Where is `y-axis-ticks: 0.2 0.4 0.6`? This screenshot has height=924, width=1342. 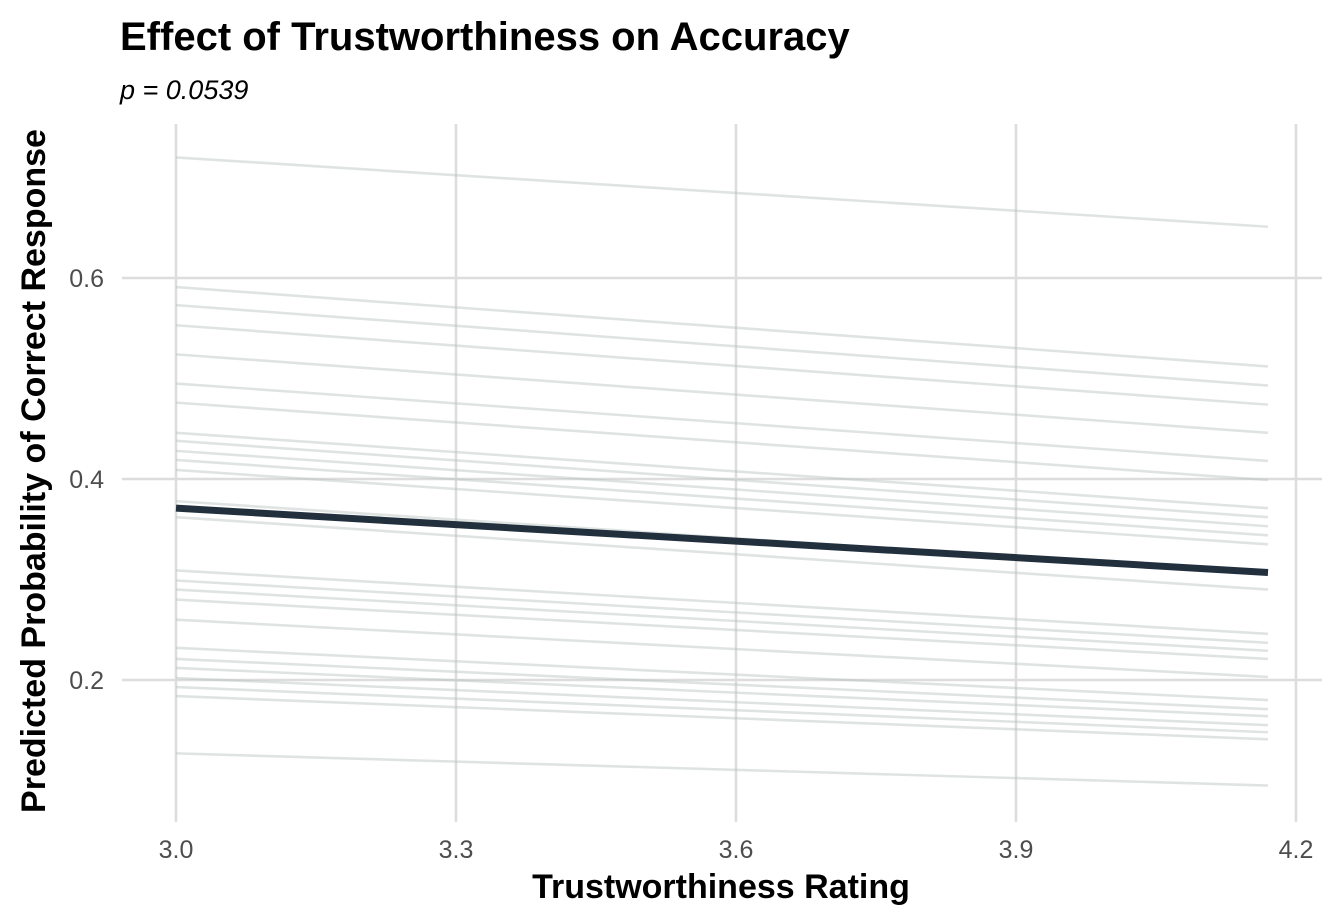
y-axis-ticks: 0.2 0.4 0.6 is located at coordinates (86, 480).